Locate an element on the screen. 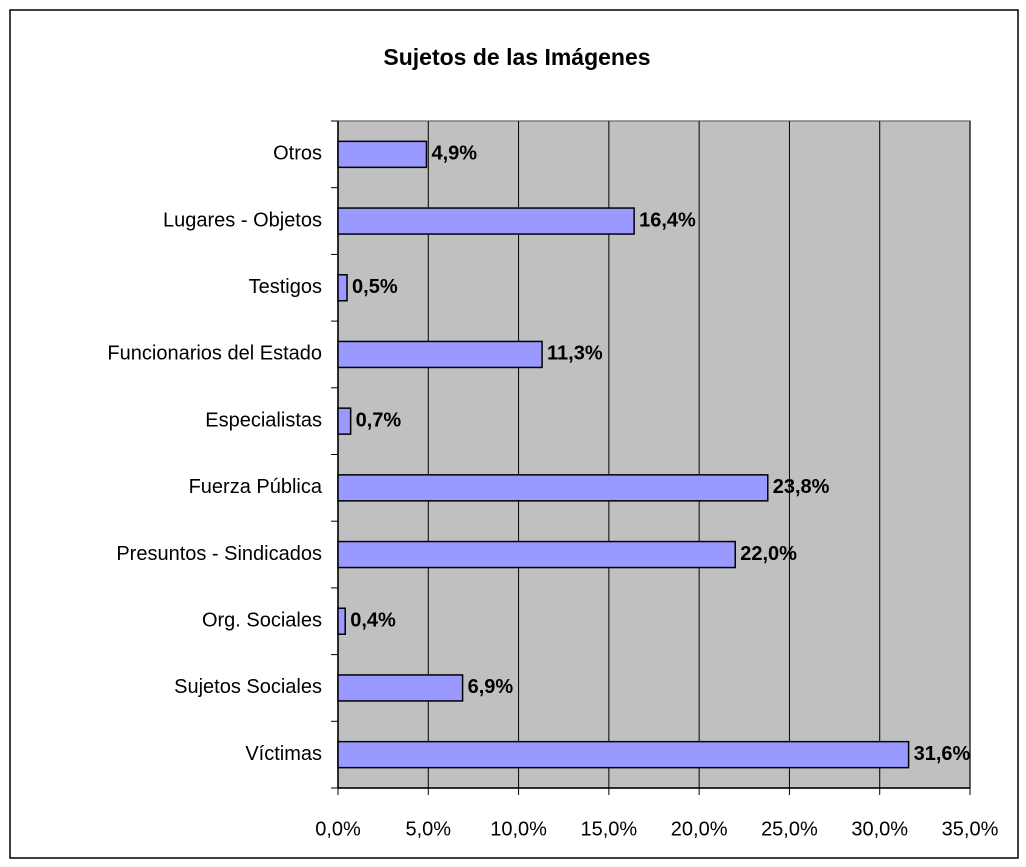  y-tick-label: Funcionarios del Estado is located at coordinates (214, 354).